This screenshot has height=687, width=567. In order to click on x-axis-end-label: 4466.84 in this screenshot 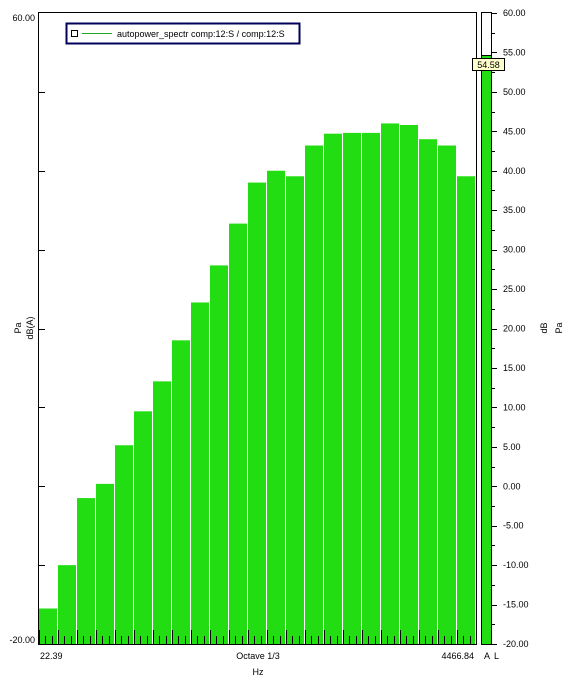, I will do `click(457, 656)`.